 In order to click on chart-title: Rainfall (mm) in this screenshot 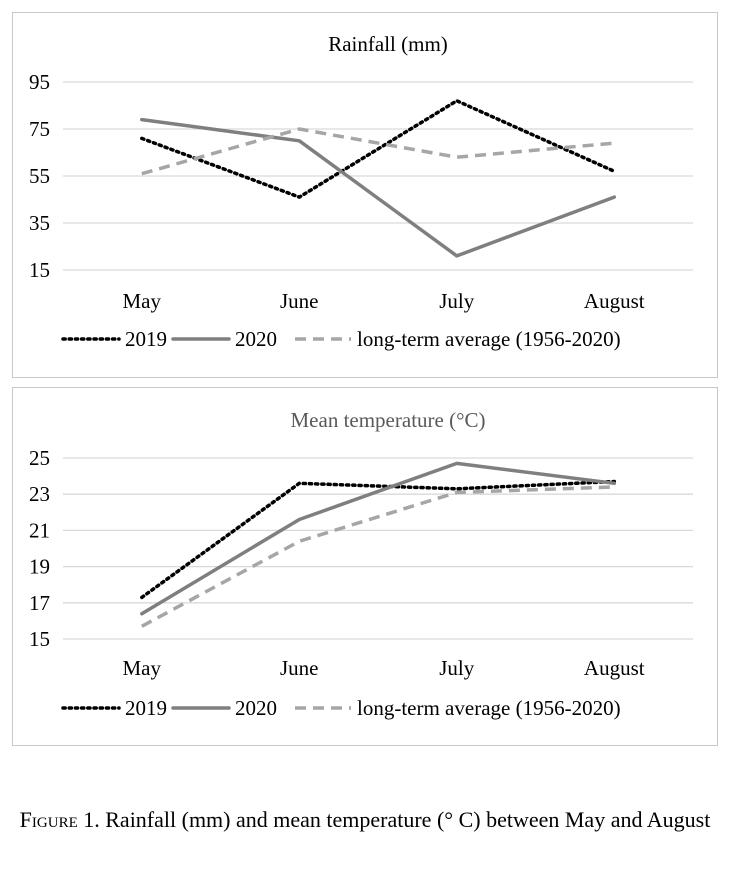, I will do `click(388, 44)`.